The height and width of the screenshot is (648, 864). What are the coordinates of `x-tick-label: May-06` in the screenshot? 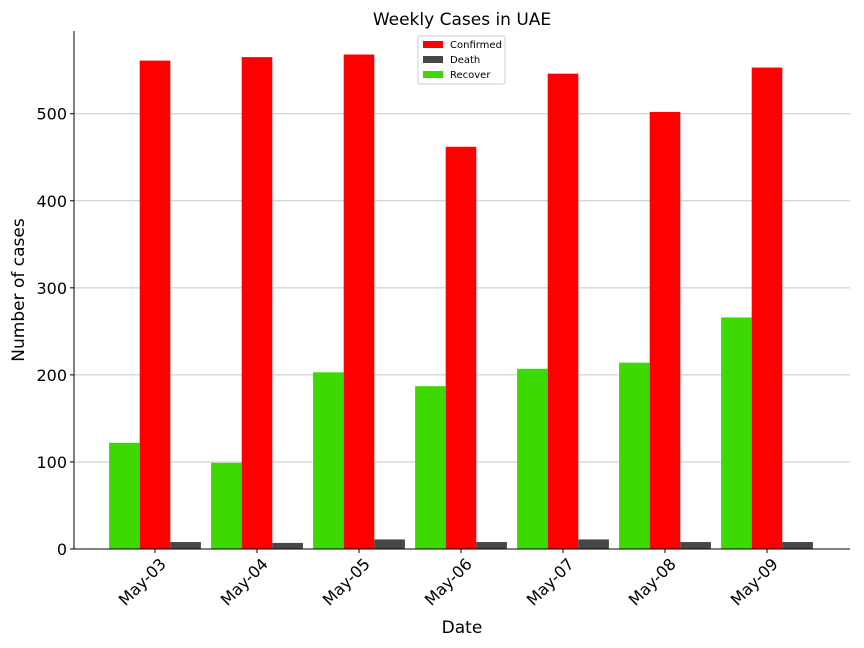 It's located at (448, 581).